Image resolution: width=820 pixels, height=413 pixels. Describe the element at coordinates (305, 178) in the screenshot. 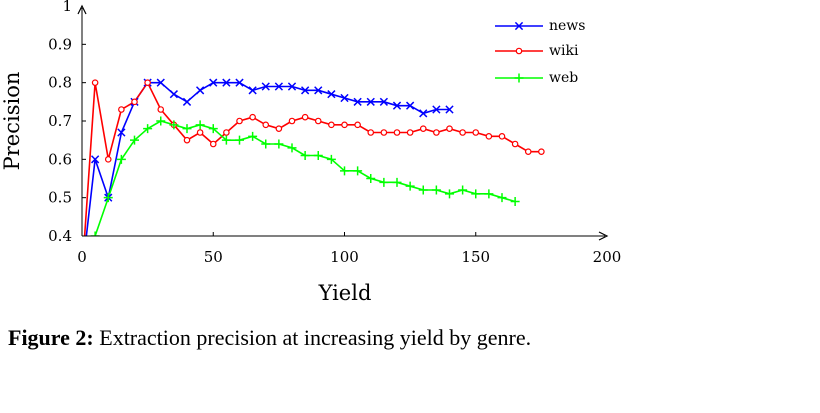

I see `series-line-web` at that location.